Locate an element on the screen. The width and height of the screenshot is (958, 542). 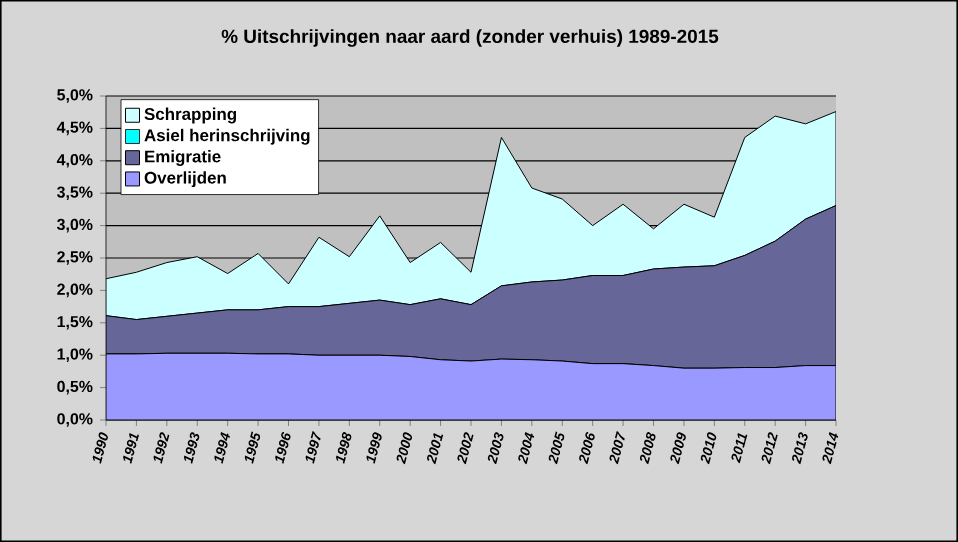
legend-label: Schrapping is located at coordinates (190, 115).